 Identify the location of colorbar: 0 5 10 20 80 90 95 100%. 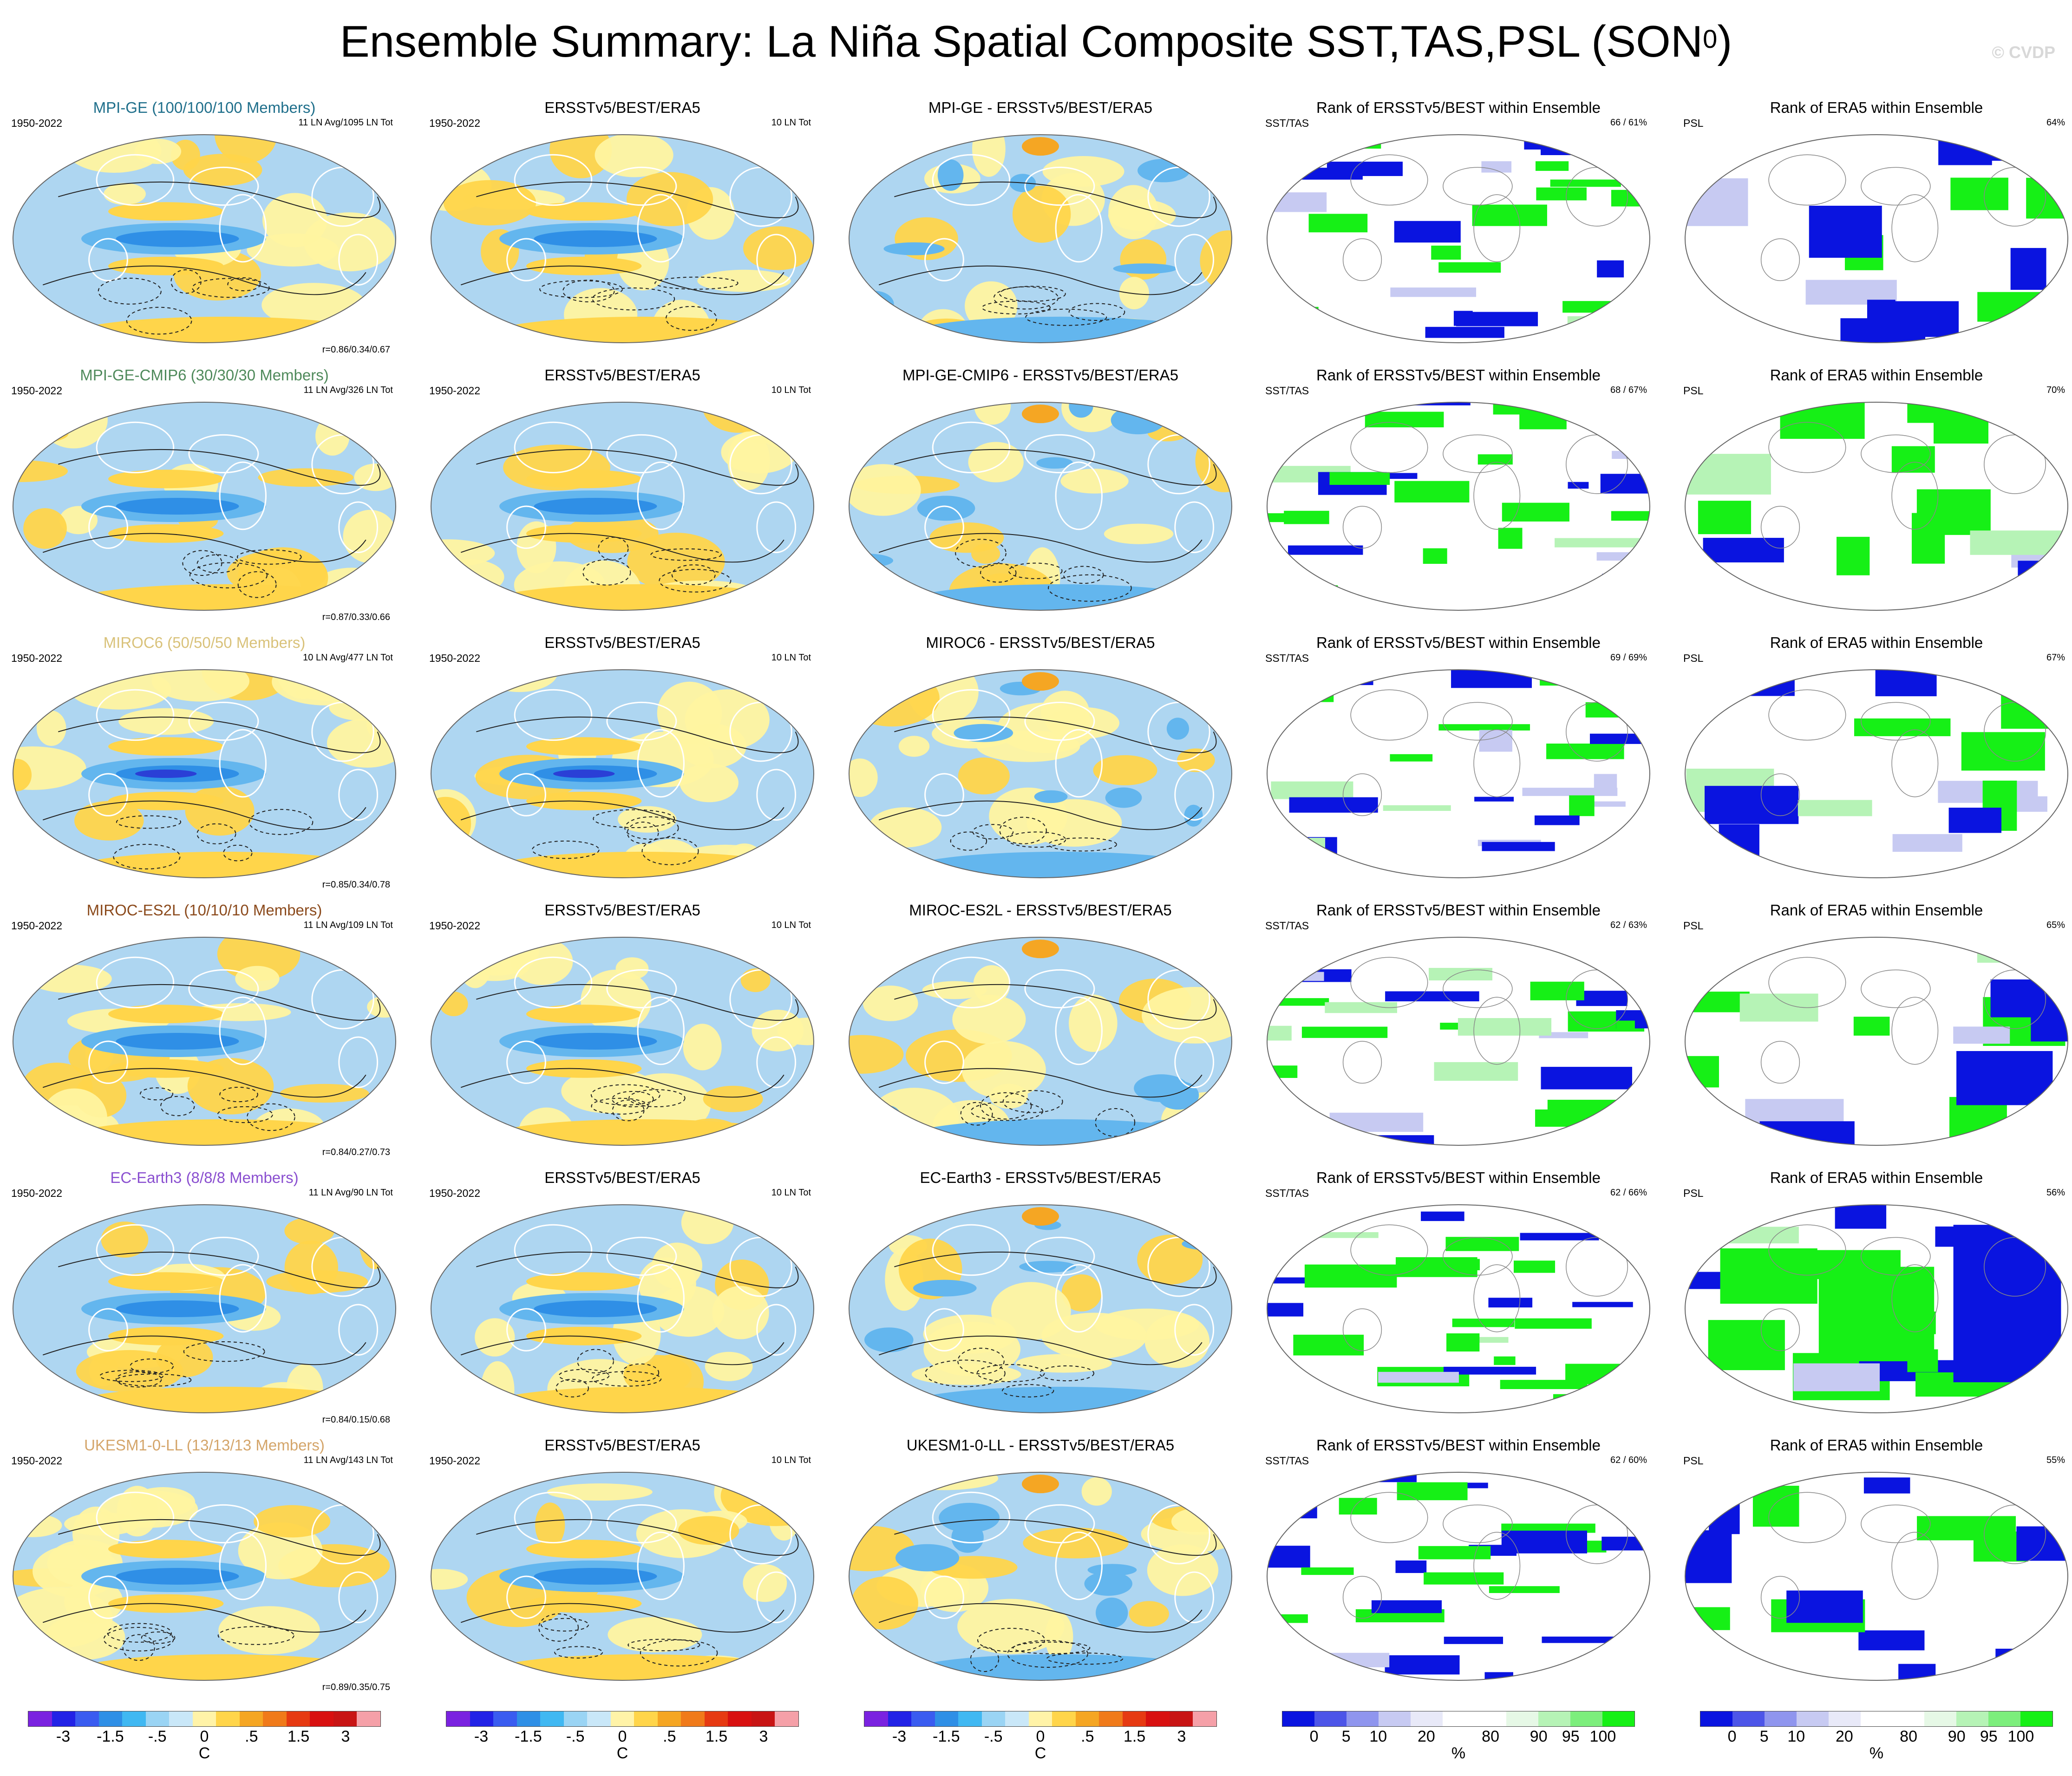
(1458, 1739).